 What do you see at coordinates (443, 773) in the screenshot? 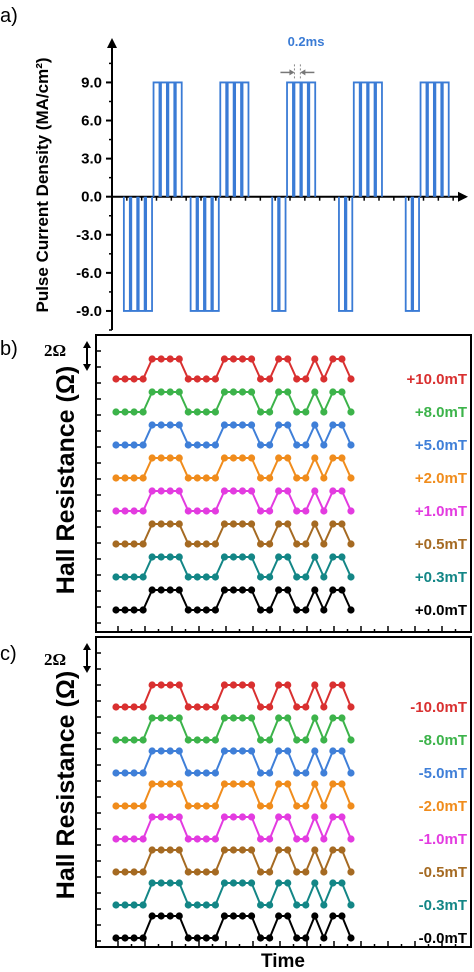
I see `series-label: -5.0mT` at bounding box center [443, 773].